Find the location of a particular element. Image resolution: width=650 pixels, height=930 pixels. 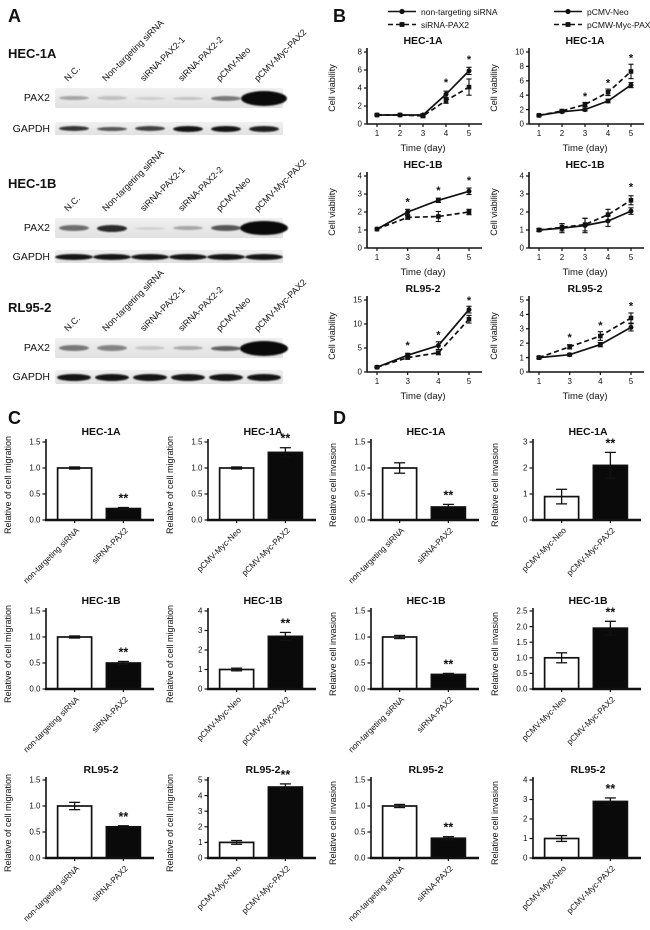

legend-label: siRNA-PAX2 is located at coordinates (445, 24).